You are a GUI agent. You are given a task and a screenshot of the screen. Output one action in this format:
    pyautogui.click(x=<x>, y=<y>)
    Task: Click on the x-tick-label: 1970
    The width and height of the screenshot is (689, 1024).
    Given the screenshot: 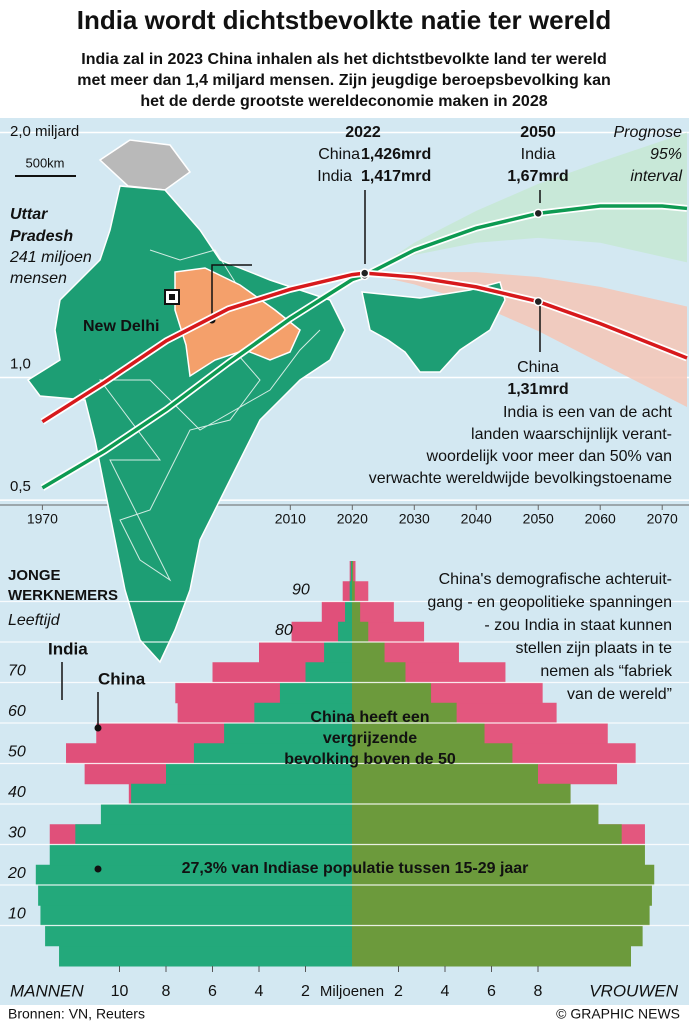 What is the action you would take?
    pyautogui.click(x=42, y=519)
    